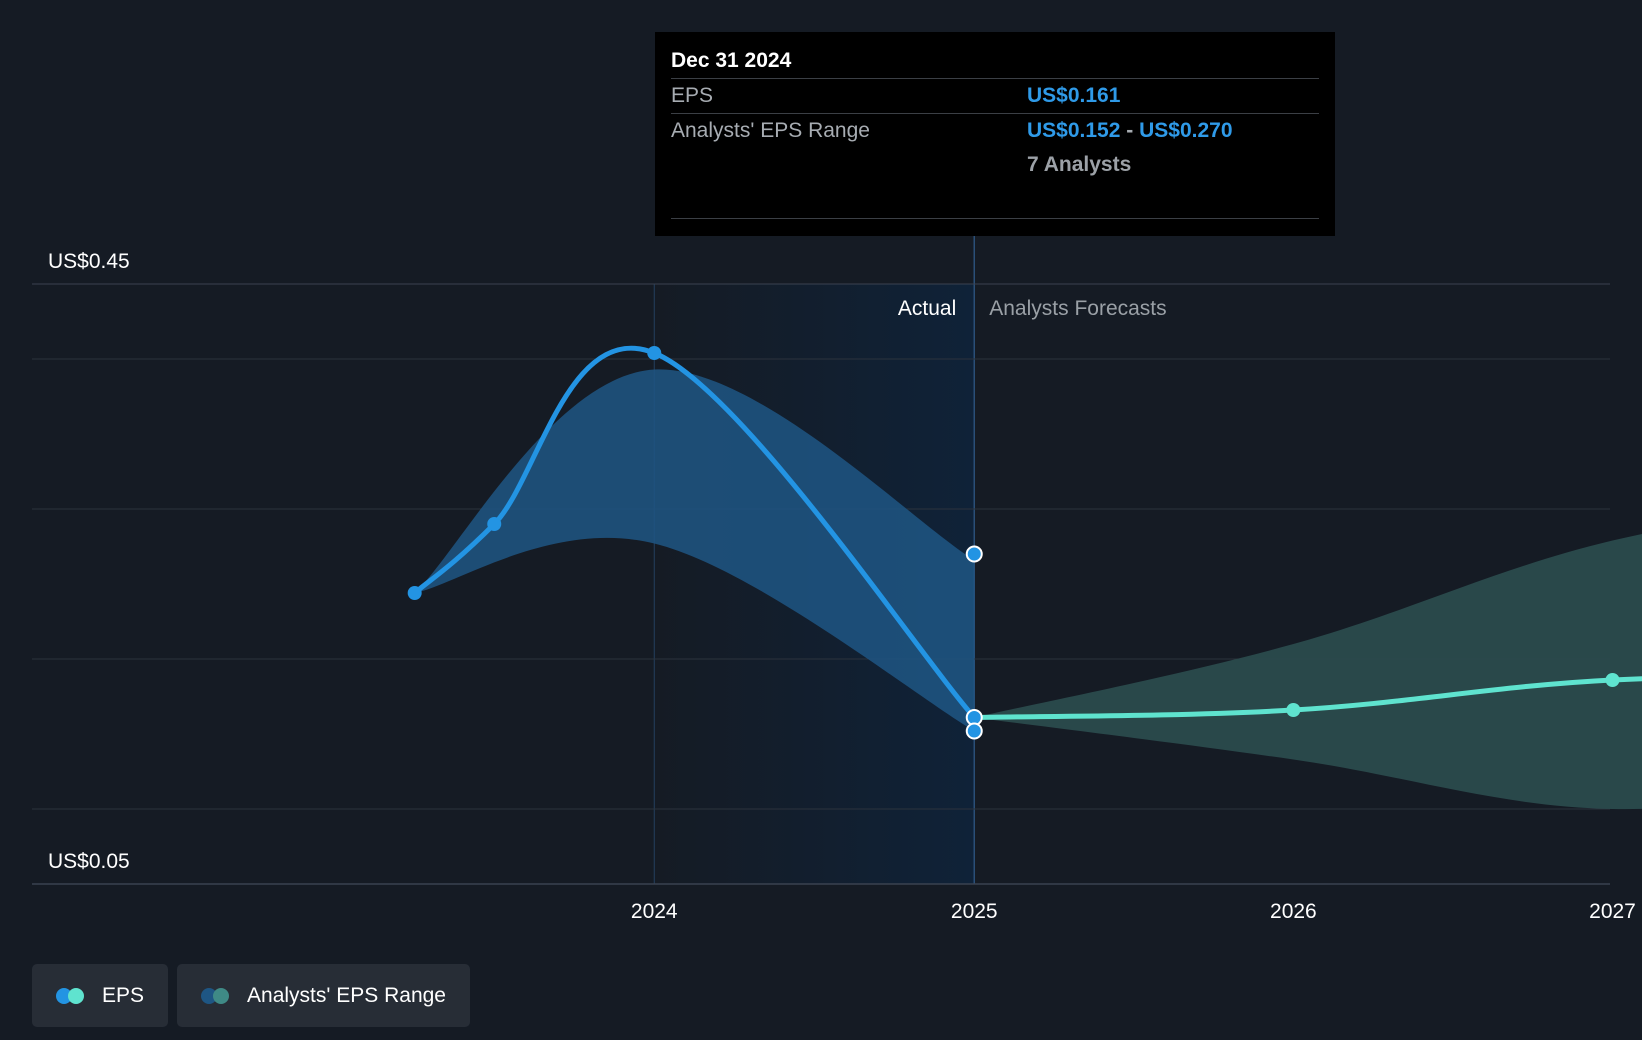 Image resolution: width=1642 pixels, height=1040 pixels. I want to click on eps-line-actual, so click(694, 532).